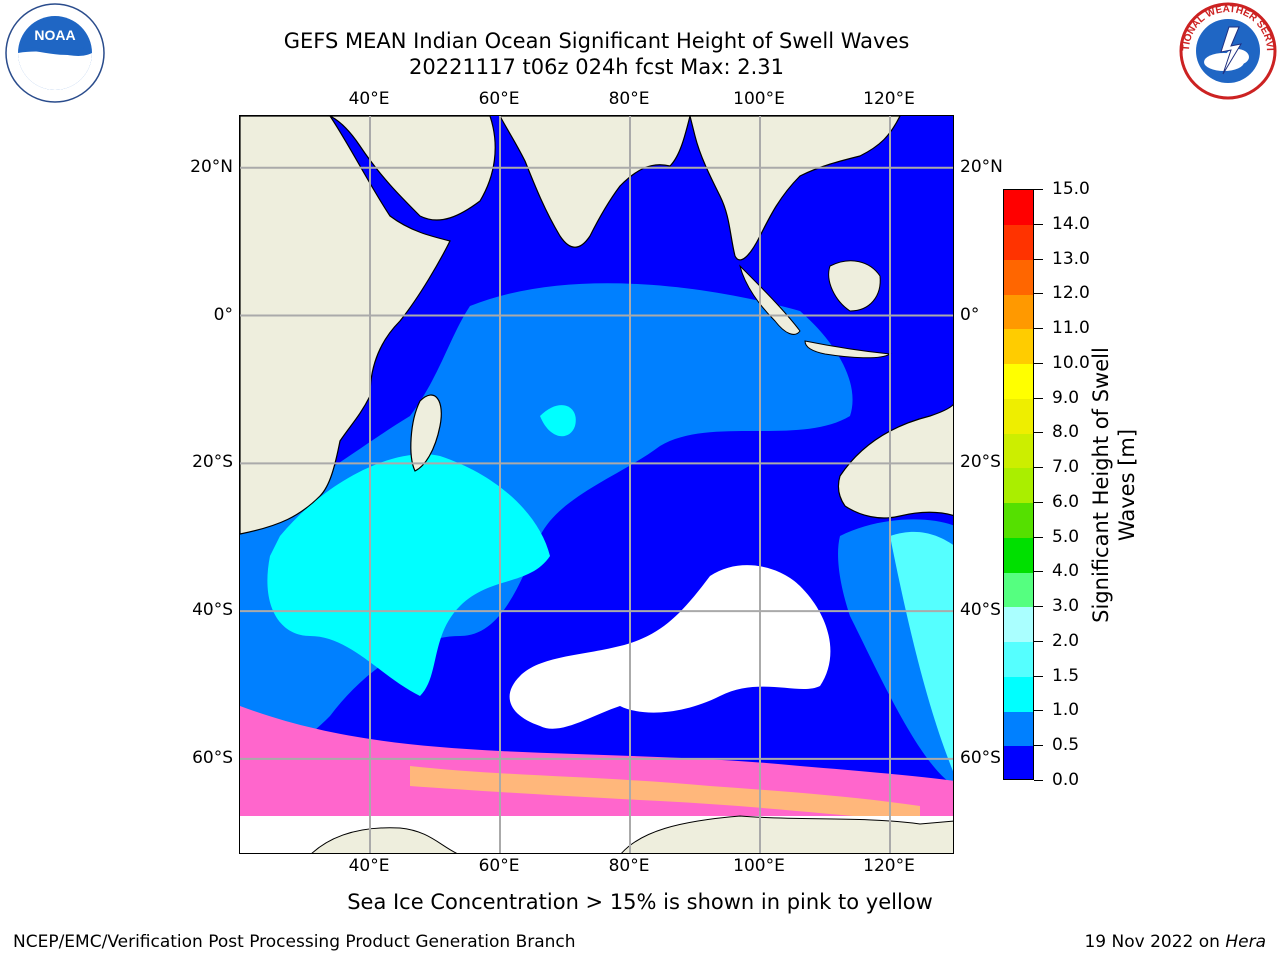 The width and height of the screenshot is (1280, 960). What do you see at coordinates (1228, 51) in the screenshot?
I see `nws-logo: NATIONAL WEATHER SERVICE` at bounding box center [1228, 51].